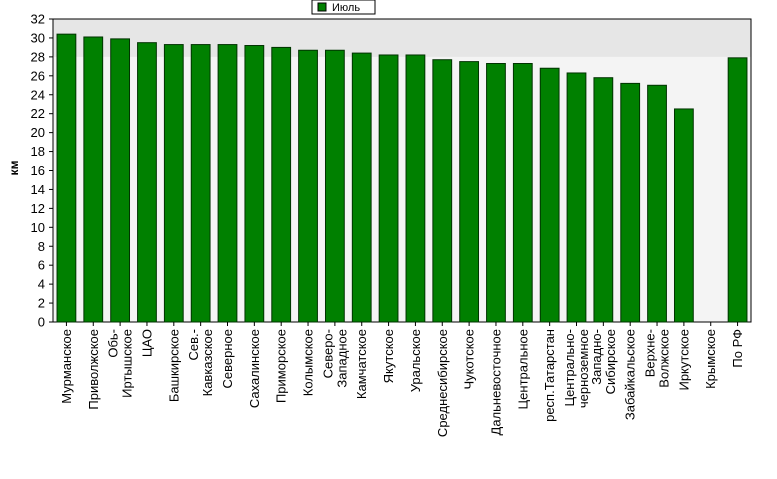  I want to click on y-tick-label: 2, so click(41, 303).